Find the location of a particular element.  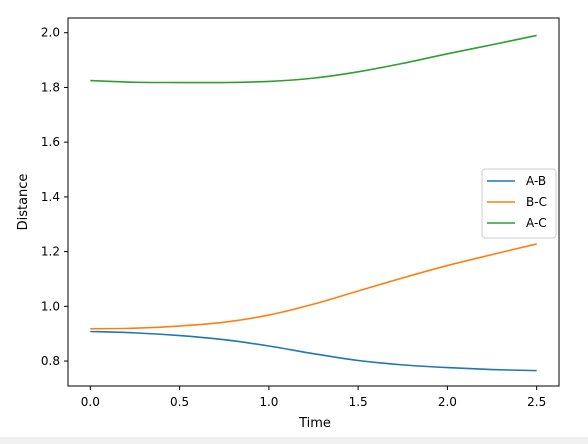

y-axis-ticks: 0.8 1.0 1.2 1.4 1.6 1.8 2.0 is located at coordinates (54, 197).